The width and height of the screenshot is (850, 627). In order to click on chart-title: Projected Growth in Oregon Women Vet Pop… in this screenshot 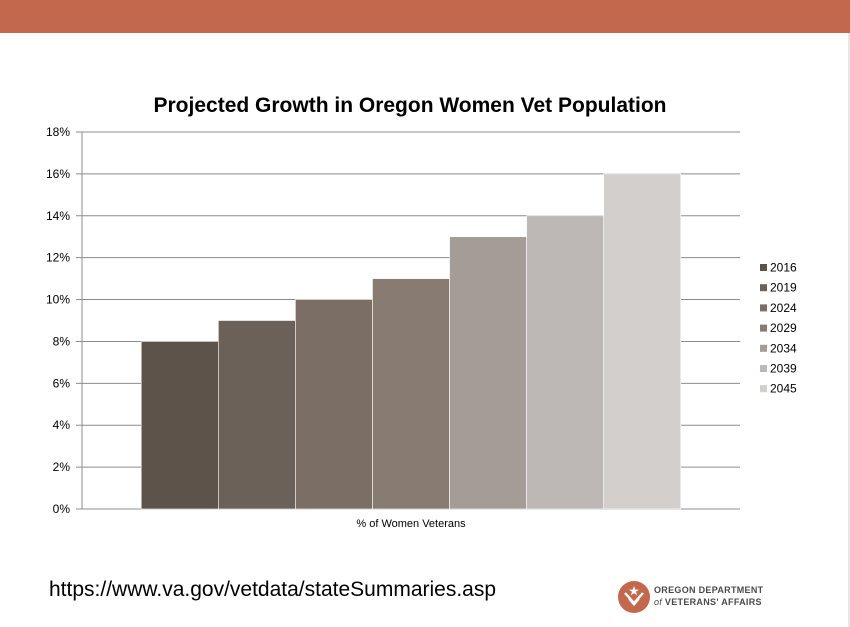, I will do `click(410, 105)`.